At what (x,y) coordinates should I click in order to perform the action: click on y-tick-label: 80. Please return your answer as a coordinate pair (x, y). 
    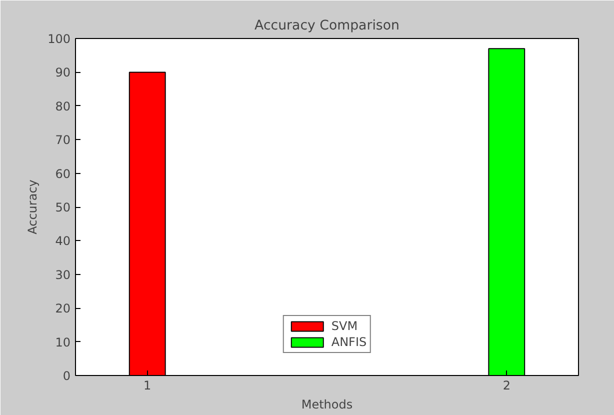
    Looking at the image, I should click on (63, 106).